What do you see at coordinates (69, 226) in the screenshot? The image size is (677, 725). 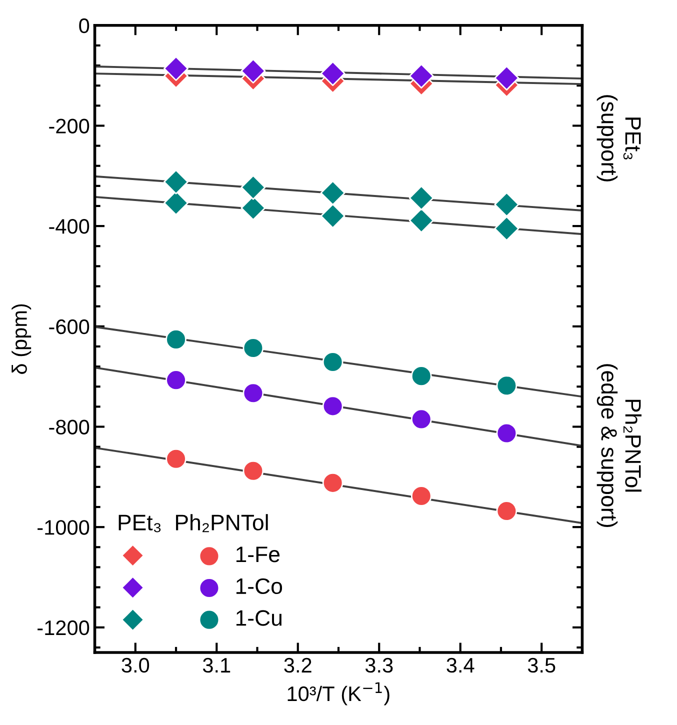 I see `y-tick-label: -400` at bounding box center [69, 226].